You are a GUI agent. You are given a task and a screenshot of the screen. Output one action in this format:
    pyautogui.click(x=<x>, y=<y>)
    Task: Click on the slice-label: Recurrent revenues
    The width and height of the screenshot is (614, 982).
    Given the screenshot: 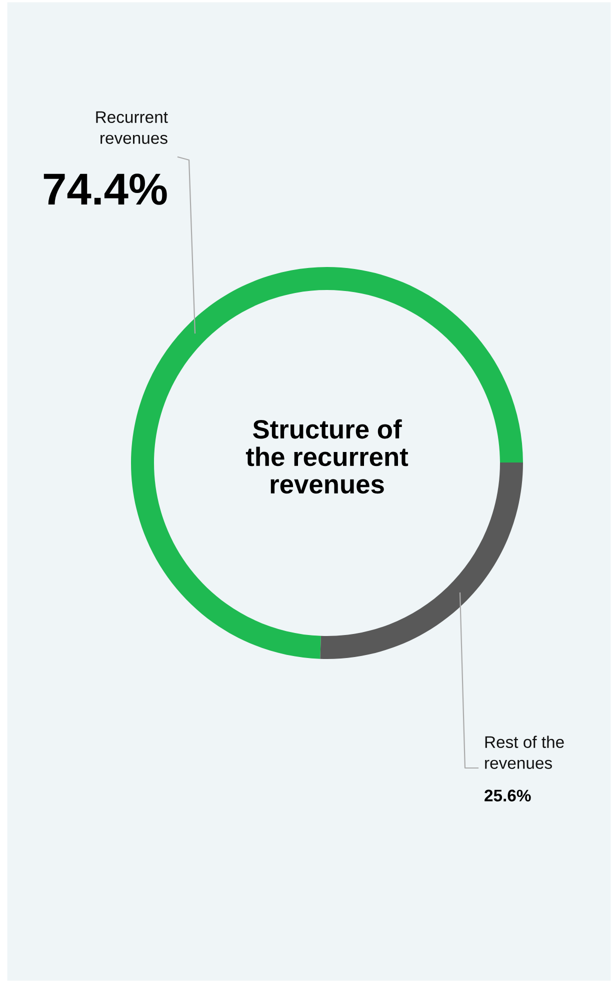 What is the action you would take?
    pyautogui.click(x=132, y=127)
    